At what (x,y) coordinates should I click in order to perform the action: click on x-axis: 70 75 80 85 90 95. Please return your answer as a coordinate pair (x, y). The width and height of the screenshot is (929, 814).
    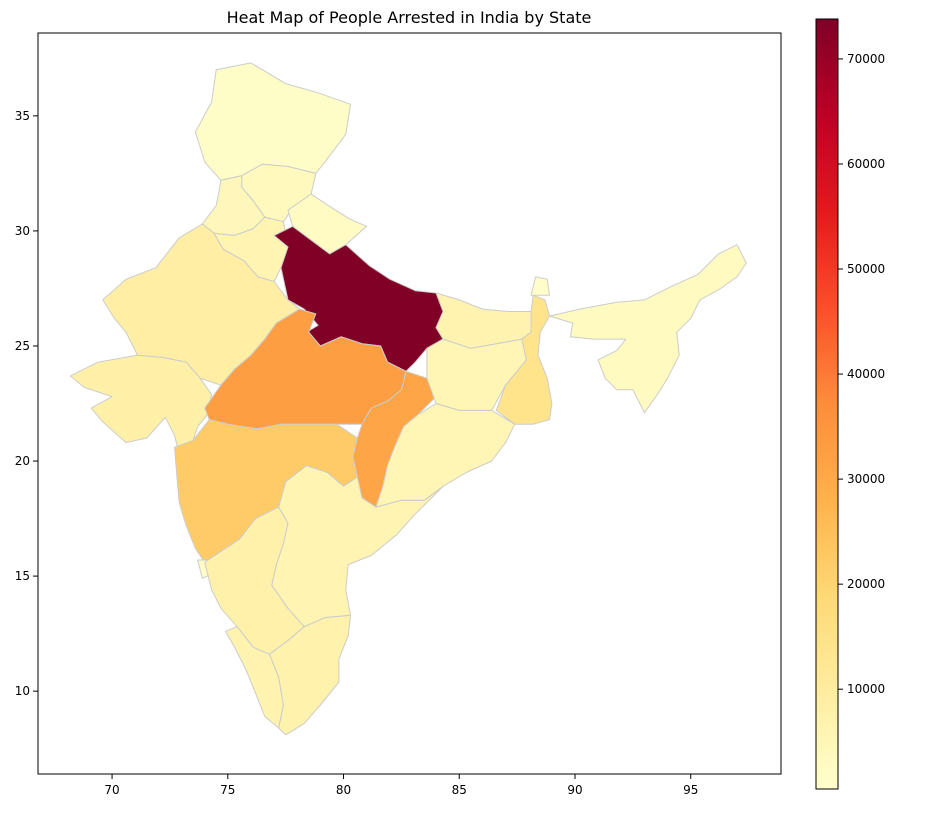
    Looking at the image, I should click on (401, 785).